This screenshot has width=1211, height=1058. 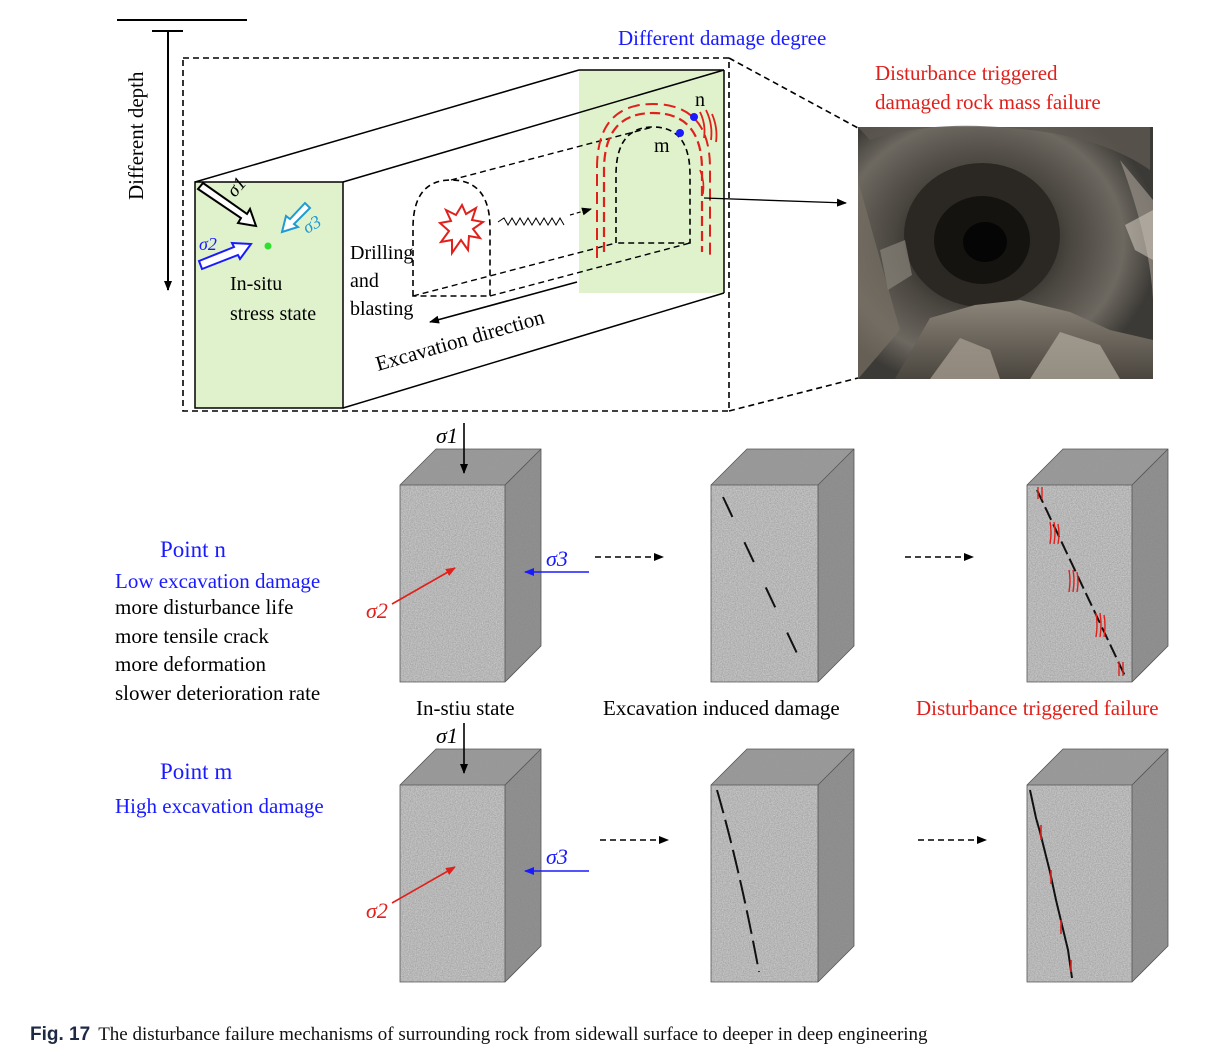 I want to click on point-m-subtitle: High excavation damage, so click(x=219, y=806).